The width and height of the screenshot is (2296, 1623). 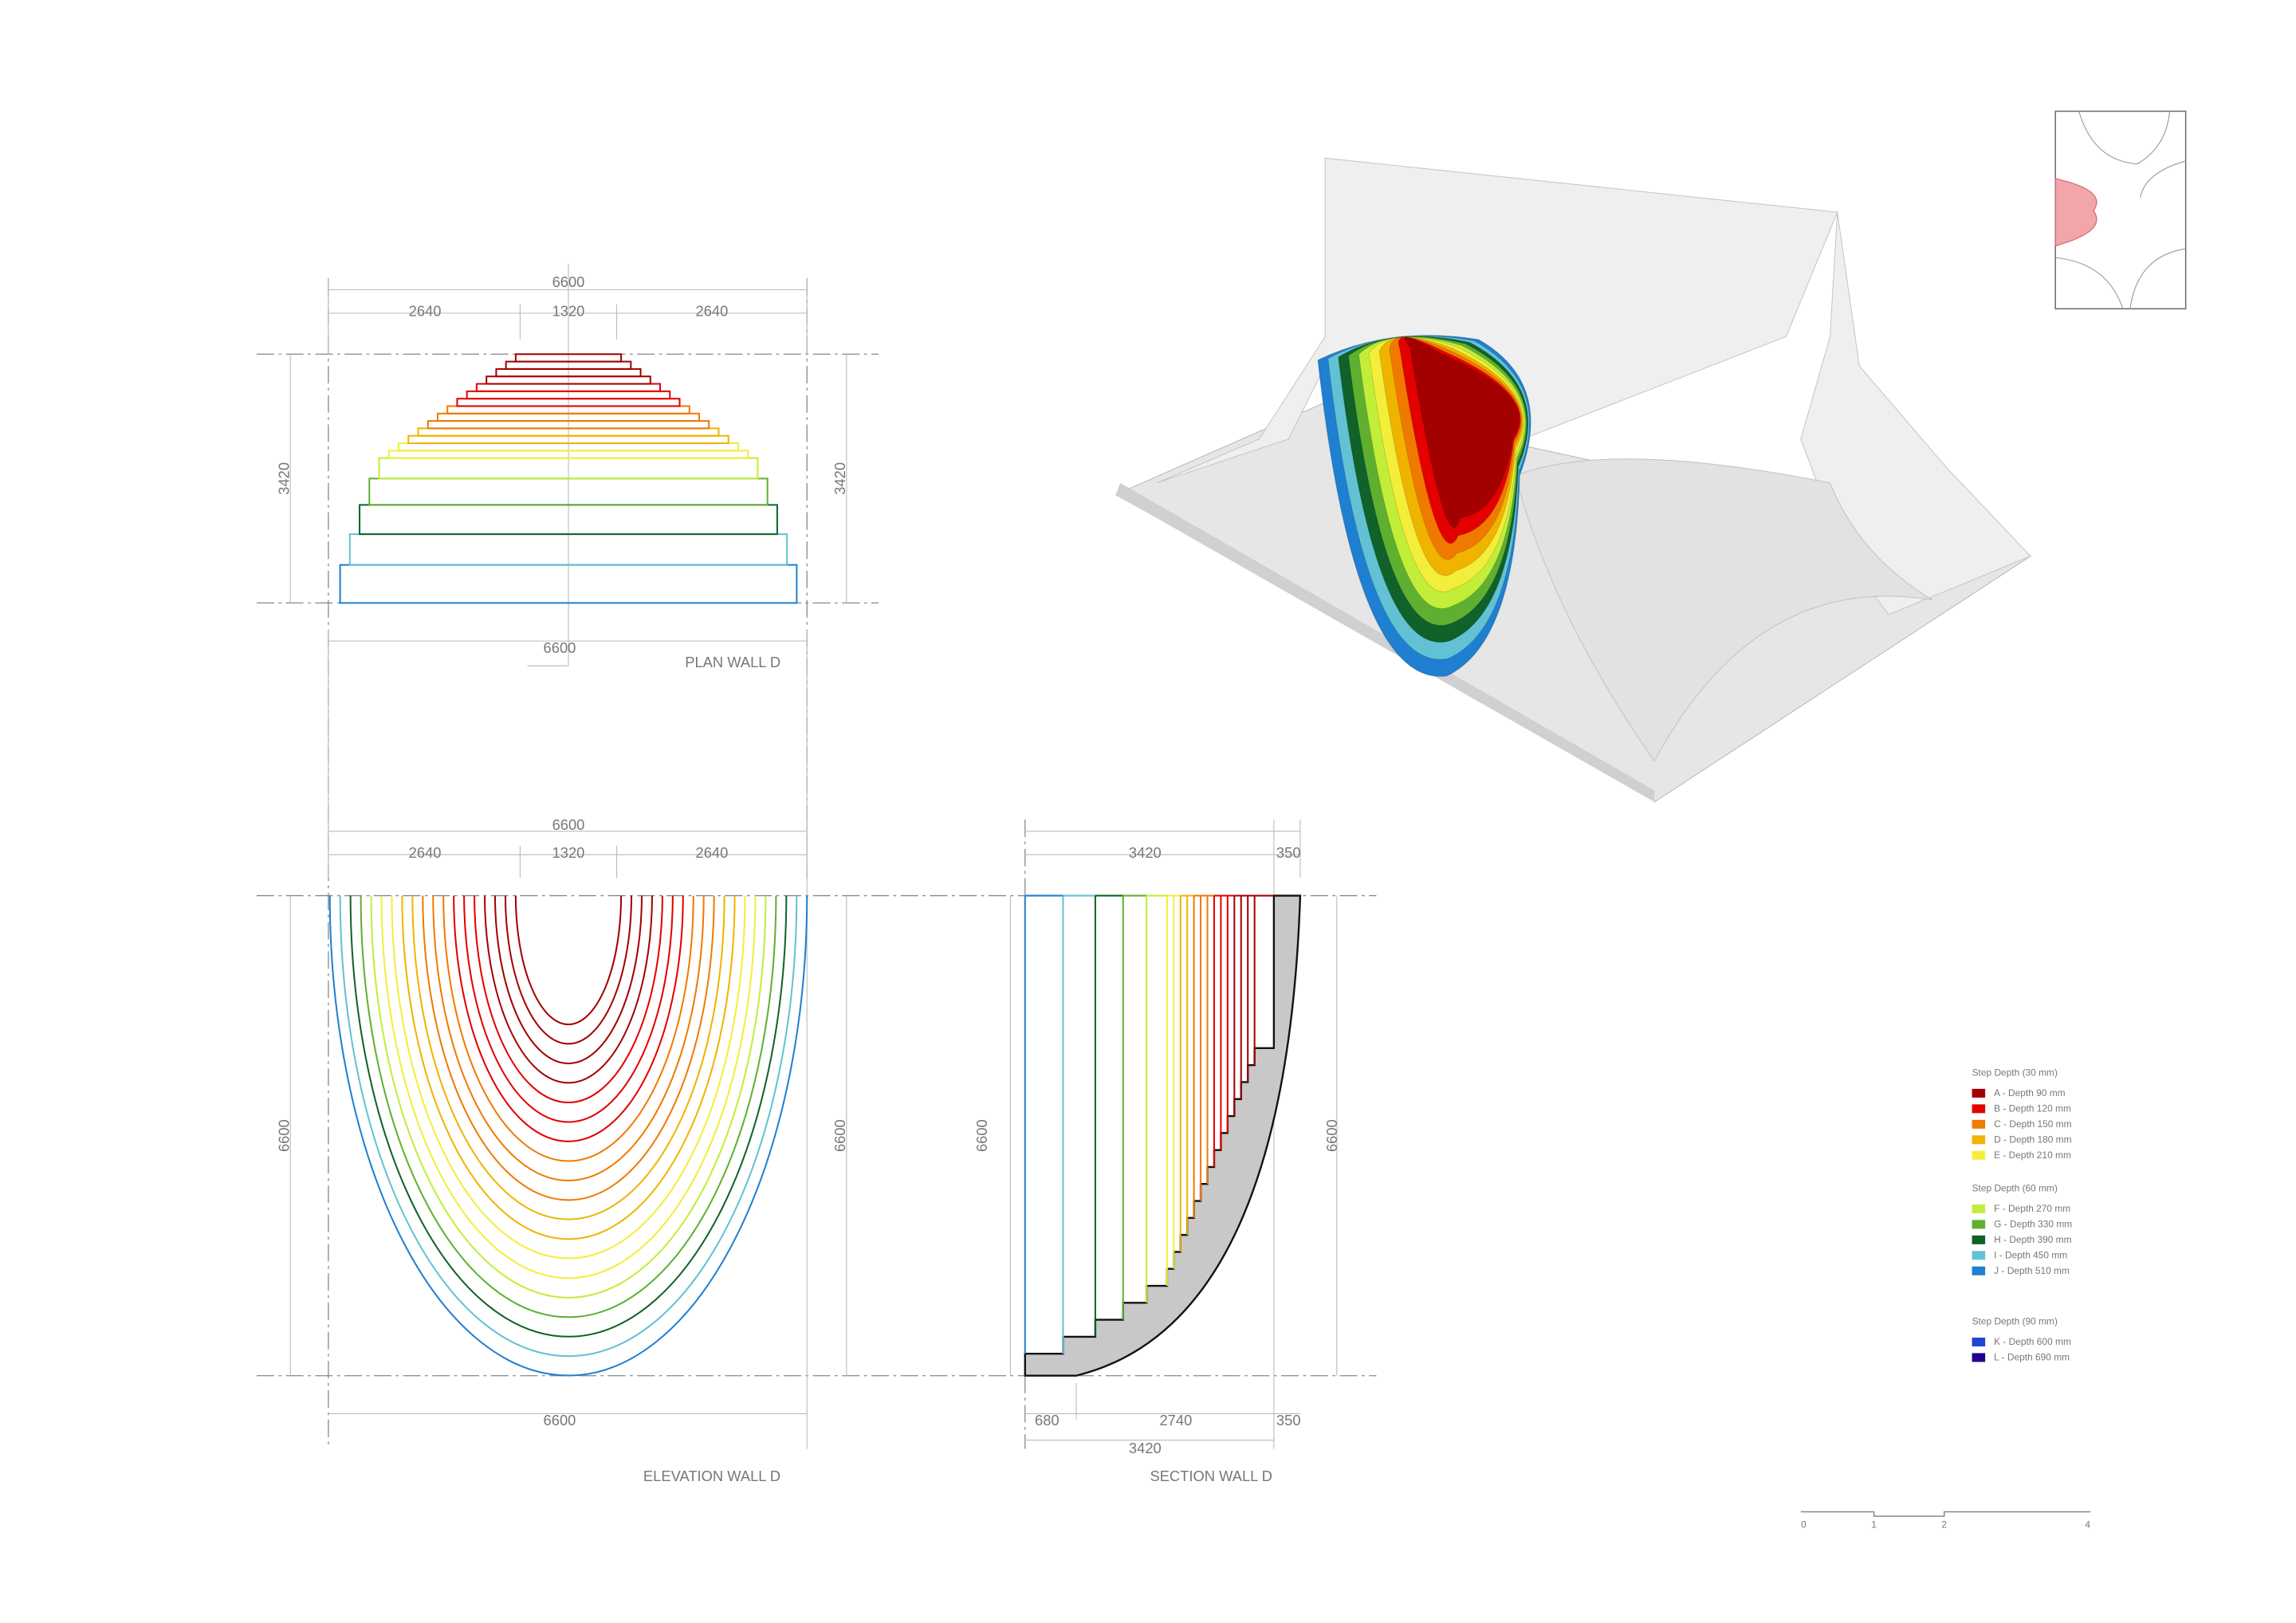 What do you see at coordinates (2032, 1124) in the screenshot?
I see `legend-label: C - Depth 150 mm` at bounding box center [2032, 1124].